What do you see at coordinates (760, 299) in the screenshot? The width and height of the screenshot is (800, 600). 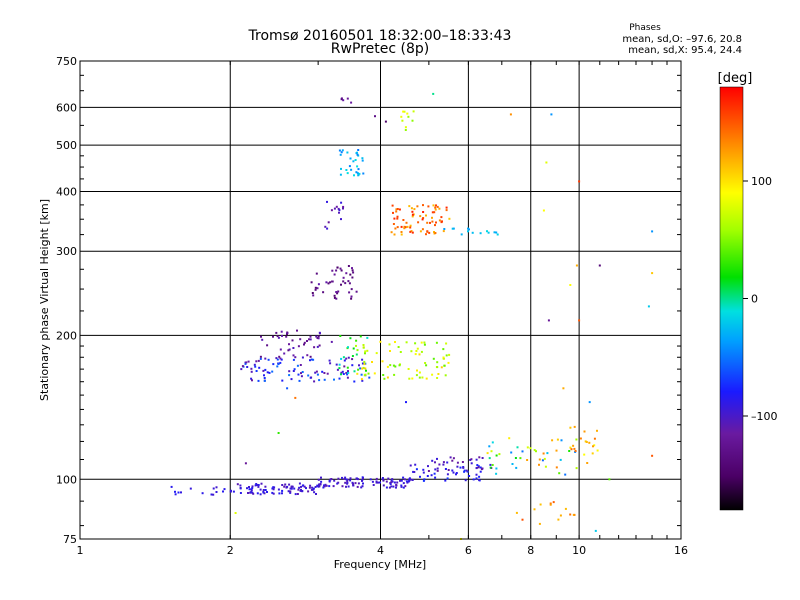 I see `colorbar-ticks: 100 0 –100` at bounding box center [760, 299].